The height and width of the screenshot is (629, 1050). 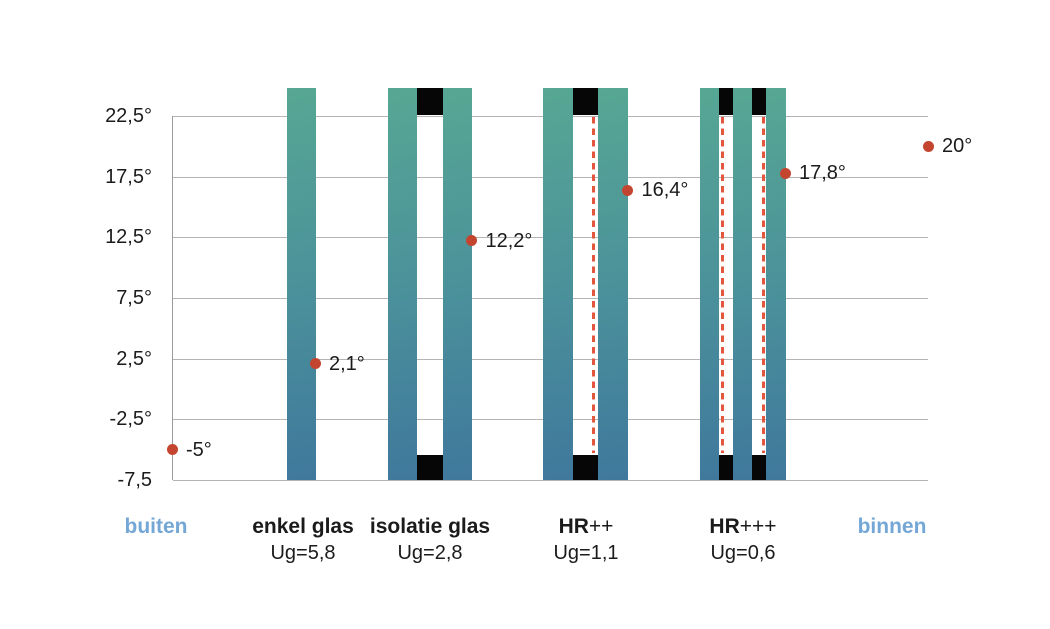 I want to click on category-label-main: enkel glas, so click(x=303, y=526).